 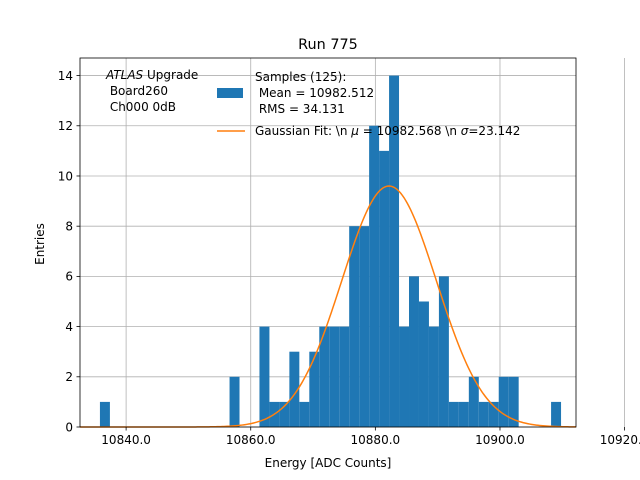 What do you see at coordinates (230, 93) in the screenshot?
I see `legend-hist-swatch` at bounding box center [230, 93].